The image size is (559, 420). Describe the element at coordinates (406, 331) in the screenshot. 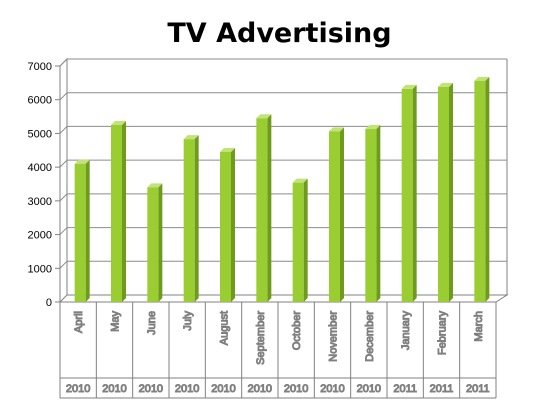

I see `x-category-label: January` at that location.